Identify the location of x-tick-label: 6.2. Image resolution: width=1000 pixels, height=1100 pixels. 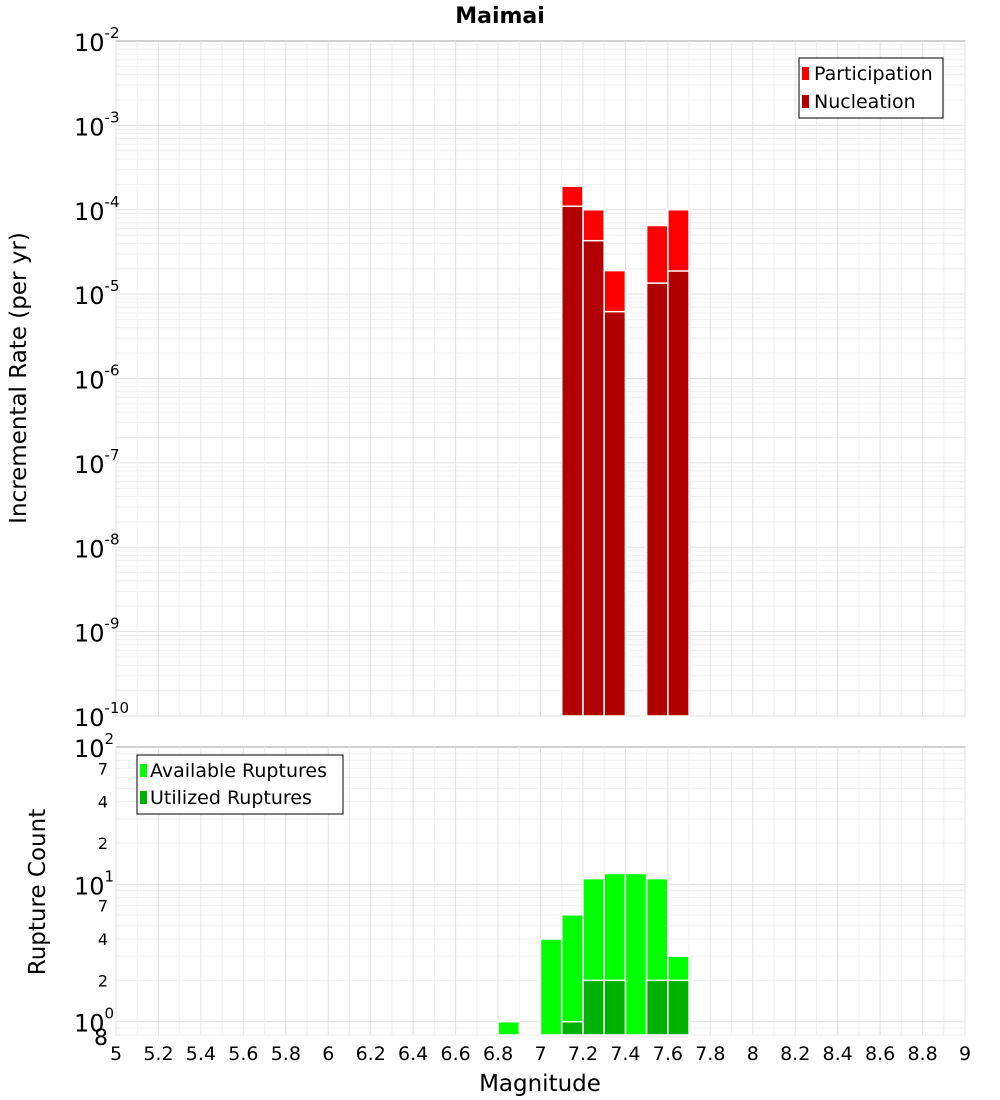
(371, 1054).